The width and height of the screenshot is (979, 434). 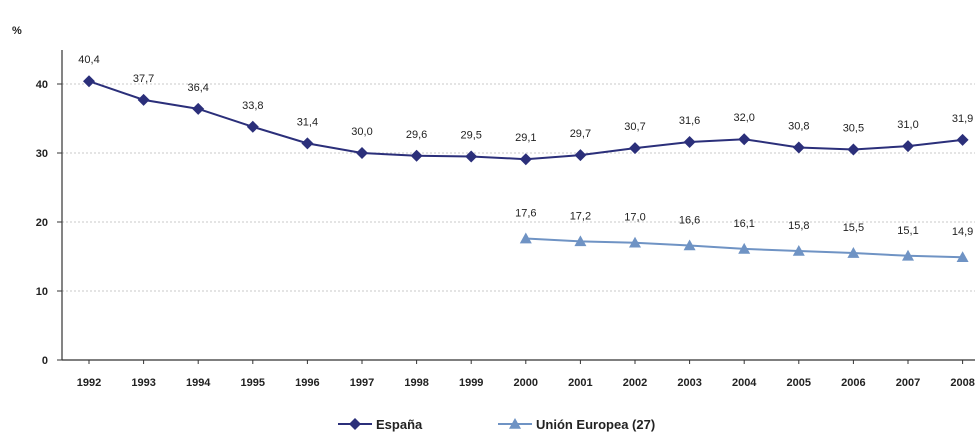 I want to click on data-label: 31,6, so click(x=689, y=121).